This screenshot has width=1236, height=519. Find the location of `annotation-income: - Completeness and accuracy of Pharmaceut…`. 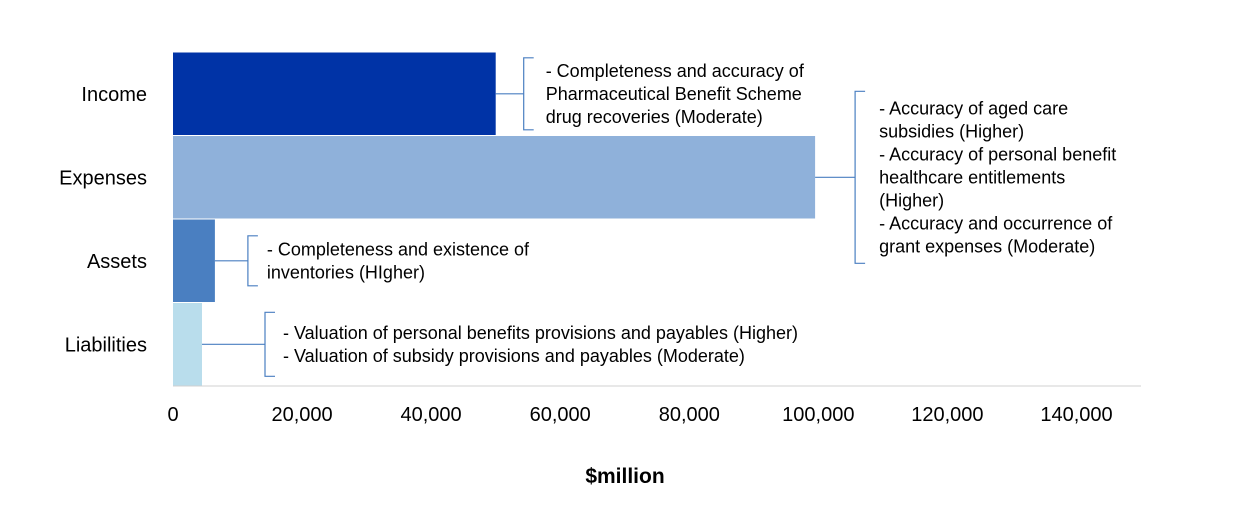

annotation-income: - Completeness and accuracy of Pharmaceut… is located at coordinates (650, 94).